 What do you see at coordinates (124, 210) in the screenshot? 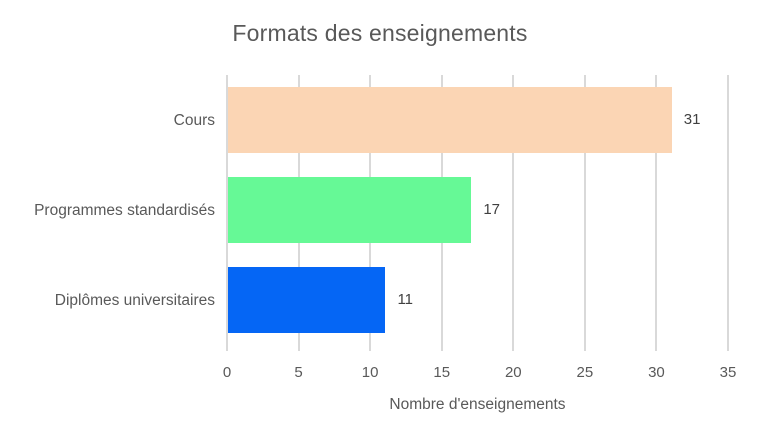
I see `category-label: Programmes standardisés` at bounding box center [124, 210].